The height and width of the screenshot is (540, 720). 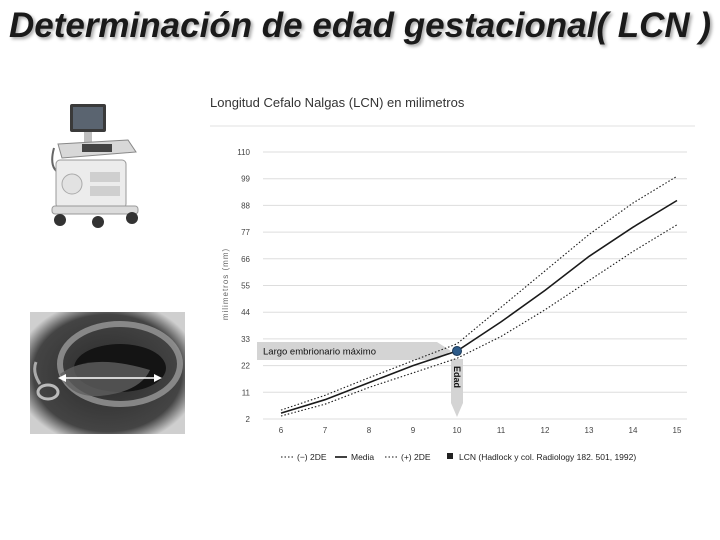 I want to click on x-tick-label: 7, so click(x=325, y=430).